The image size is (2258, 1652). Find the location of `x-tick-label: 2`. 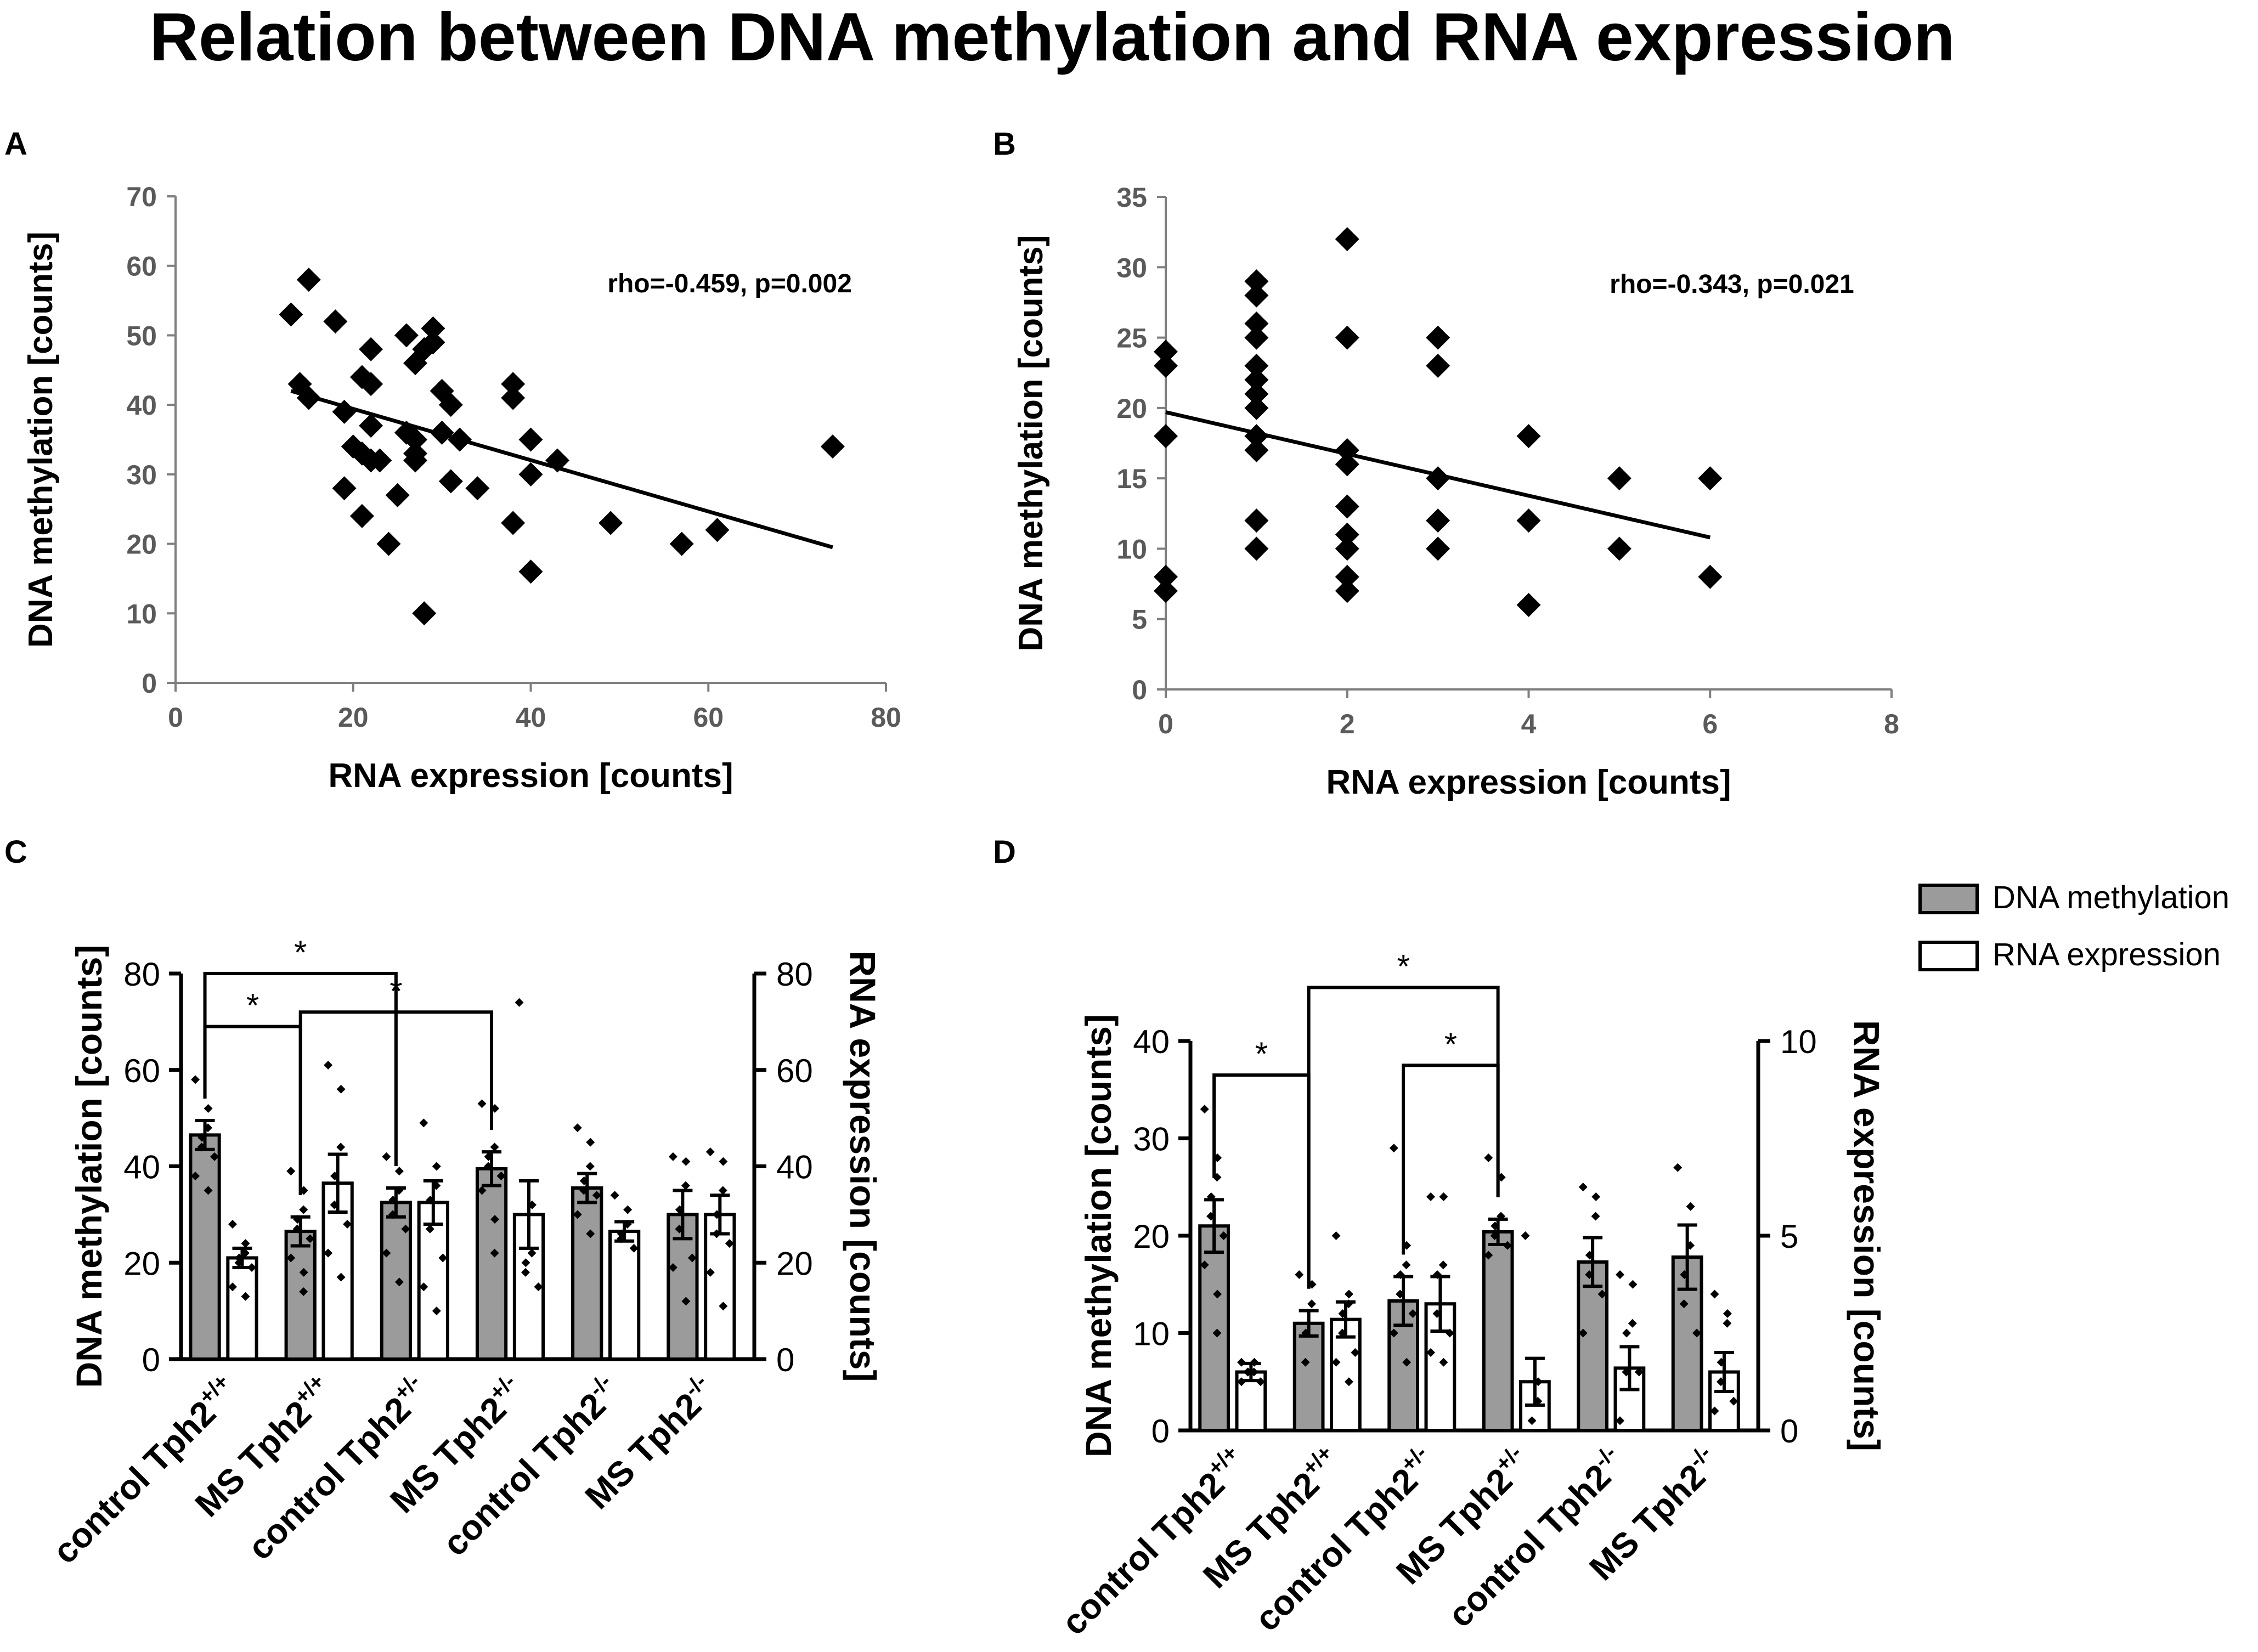

x-tick-label: 2 is located at coordinates (1347, 724).